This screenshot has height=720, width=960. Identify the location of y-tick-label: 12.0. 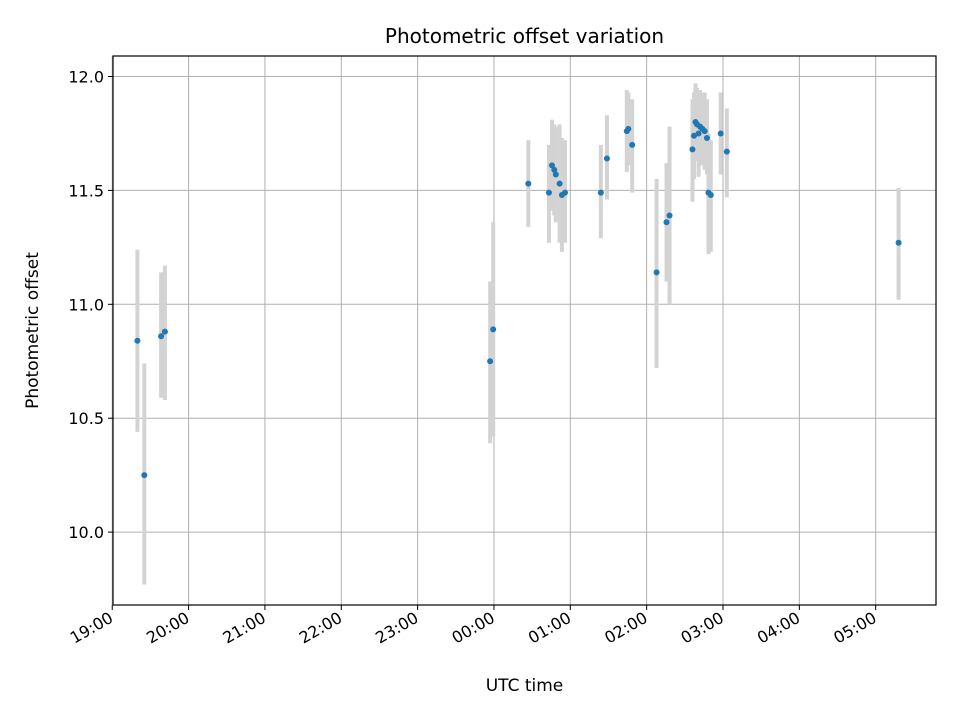
(86, 77).